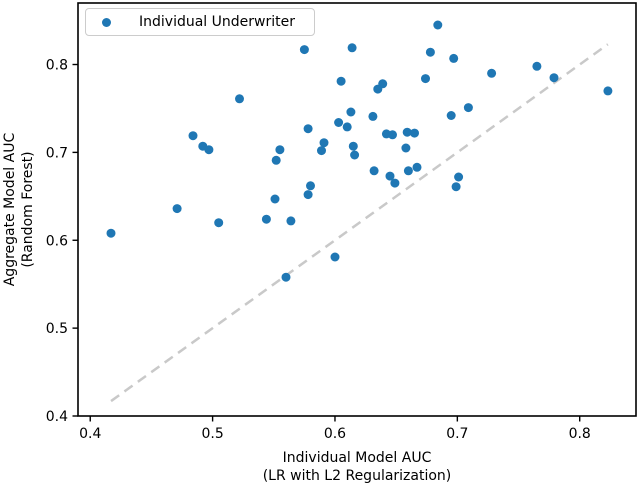  Describe the element at coordinates (217, 22) in the screenshot. I see `legend-label: Individual Underwriter` at that location.